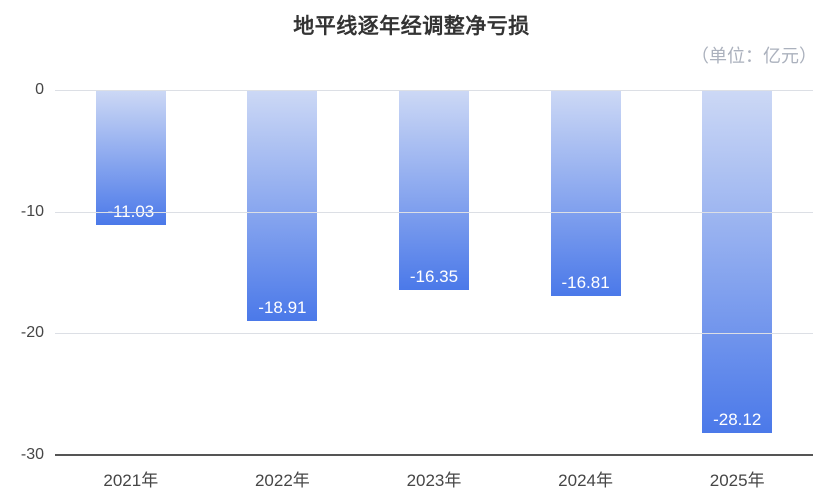  Describe the element at coordinates (32, 454) in the screenshot. I see `y-tick-label: -30` at that location.